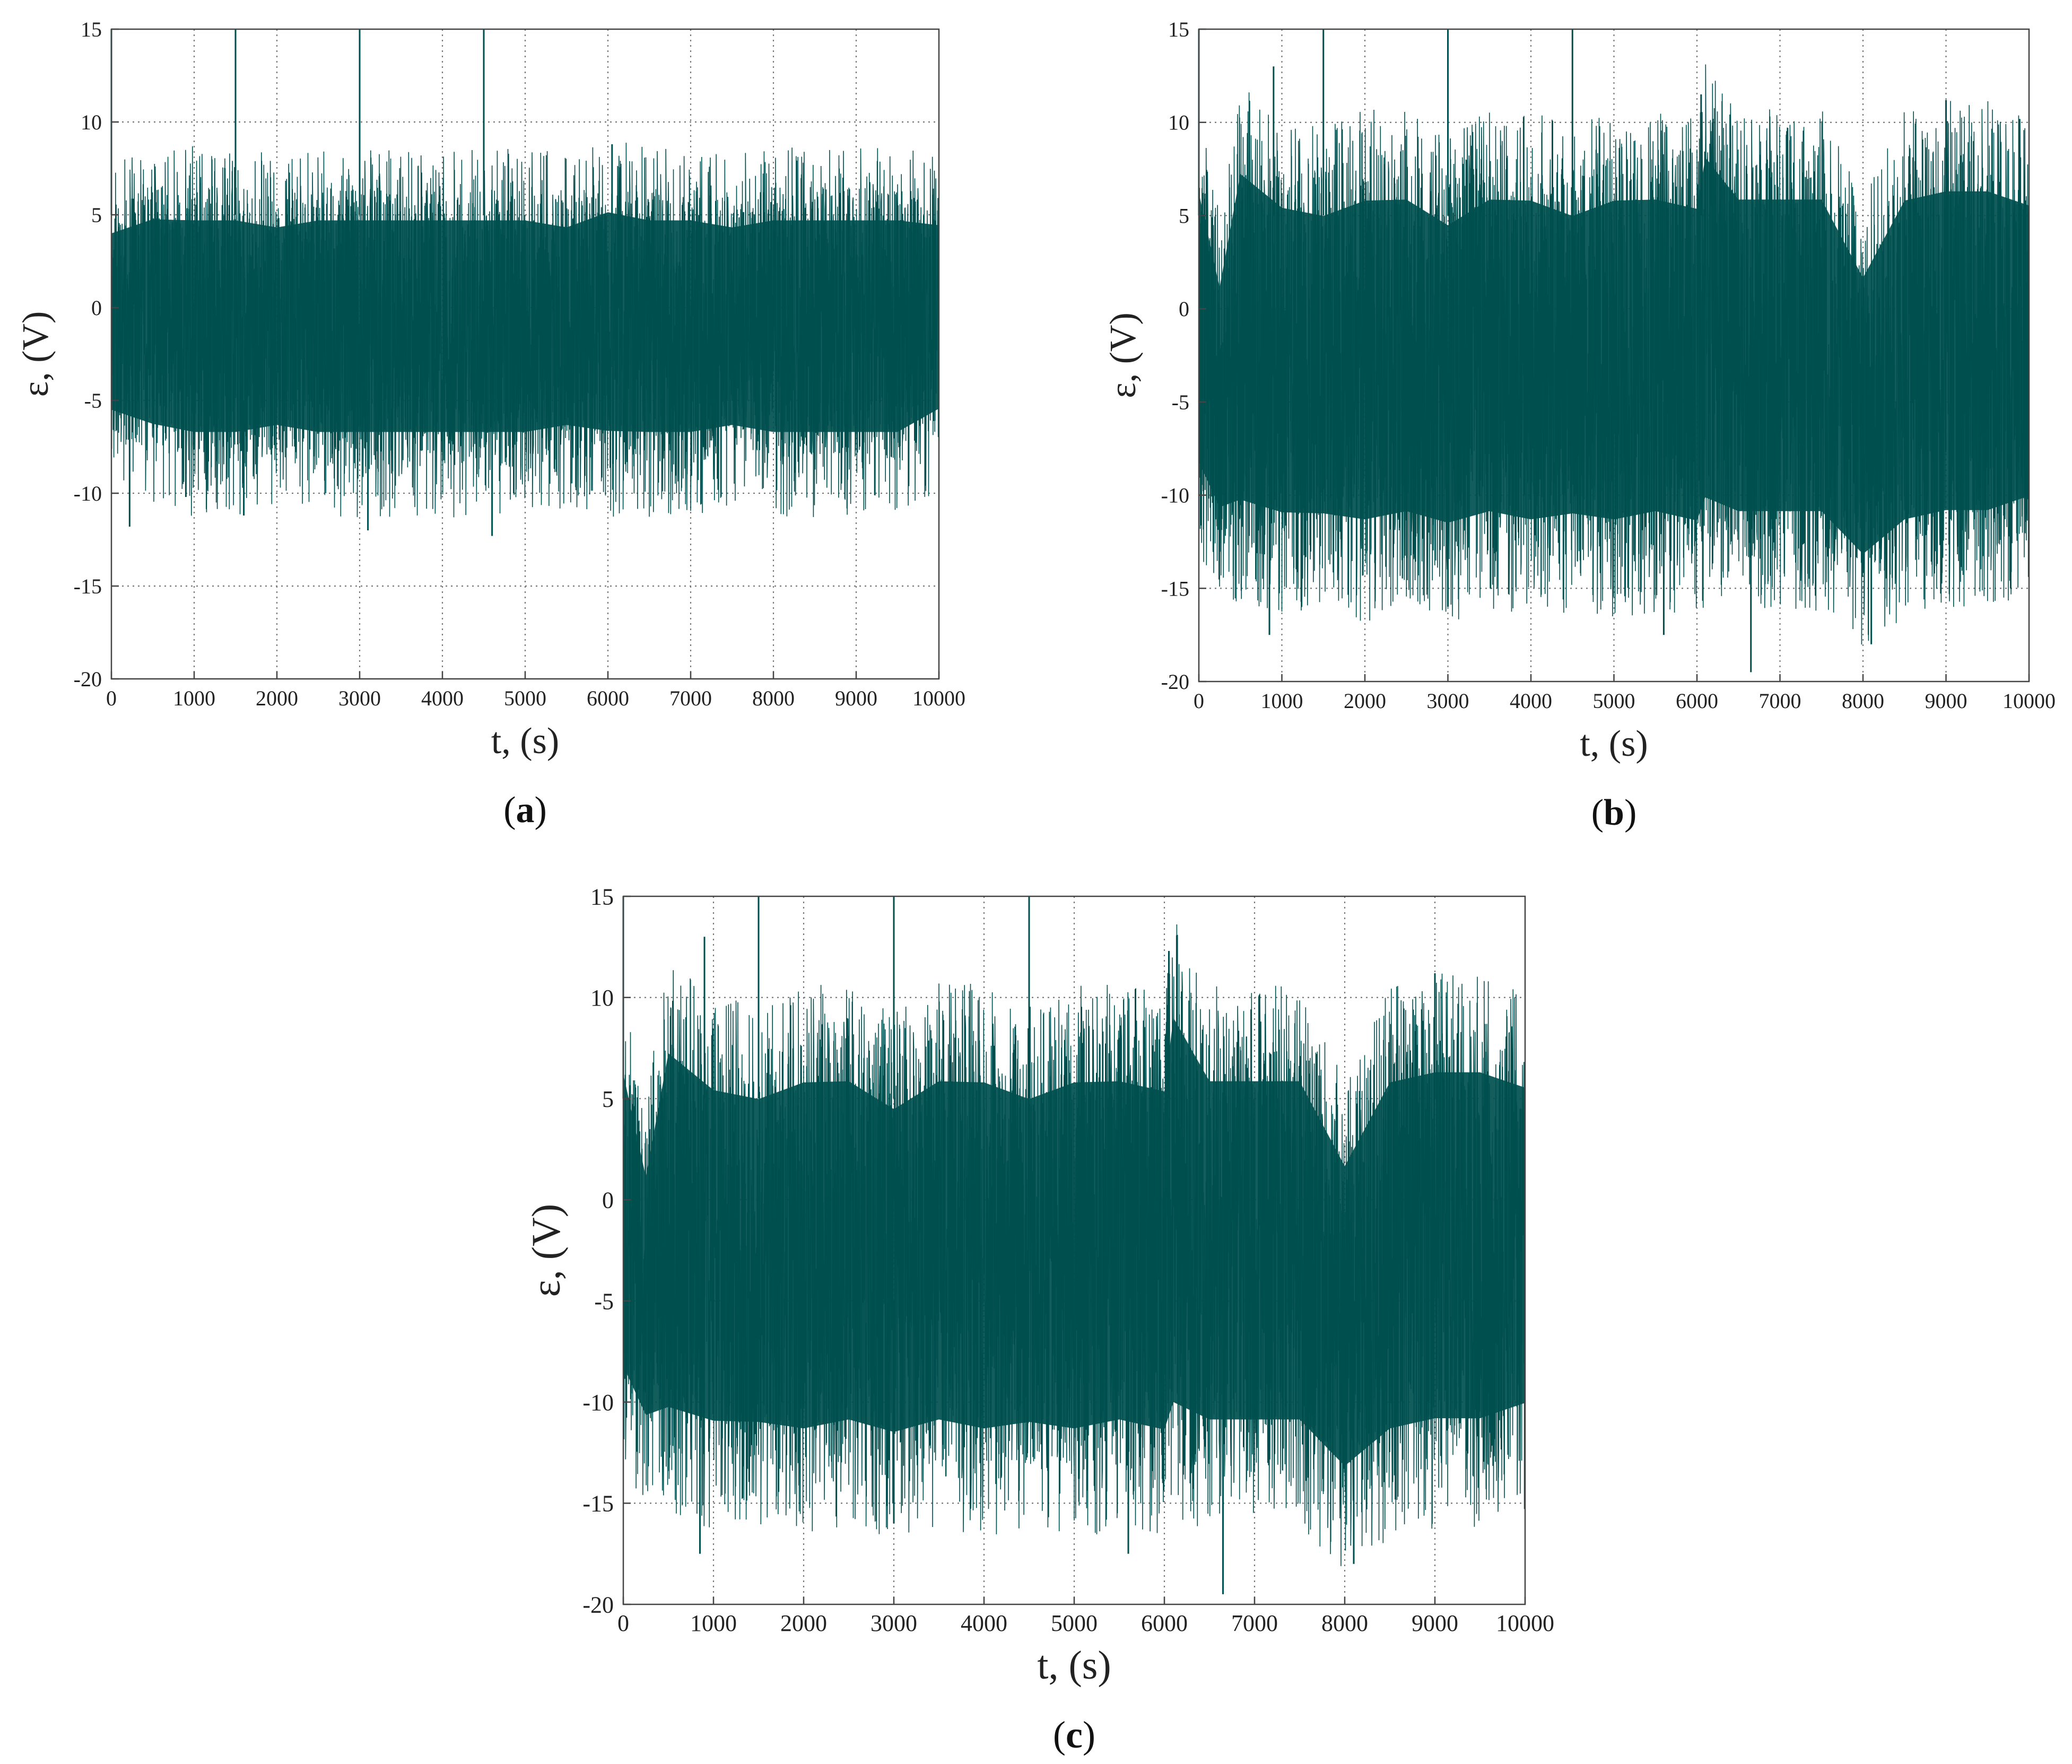 The height and width of the screenshot is (1764, 2072). I want to click on panel-caption: (a), so click(525, 811).